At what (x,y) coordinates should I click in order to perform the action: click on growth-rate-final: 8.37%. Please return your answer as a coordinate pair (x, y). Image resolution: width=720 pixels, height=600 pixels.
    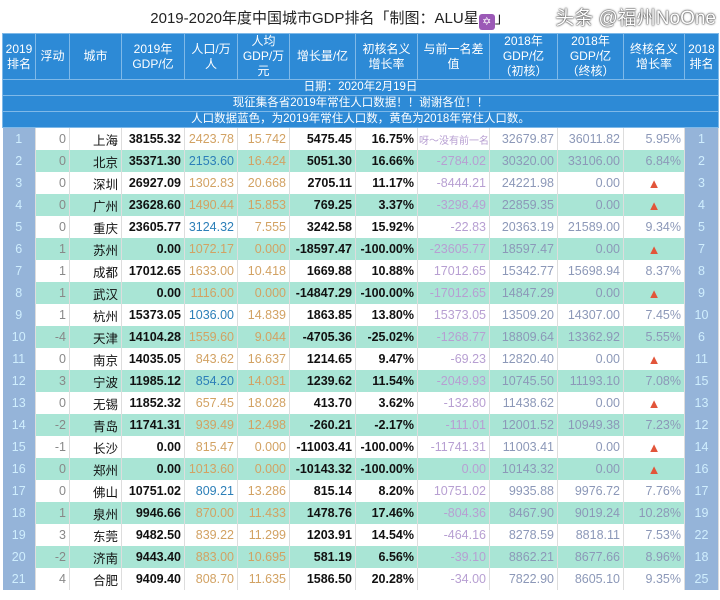
    Looking at the image, I should click on (654, 271).